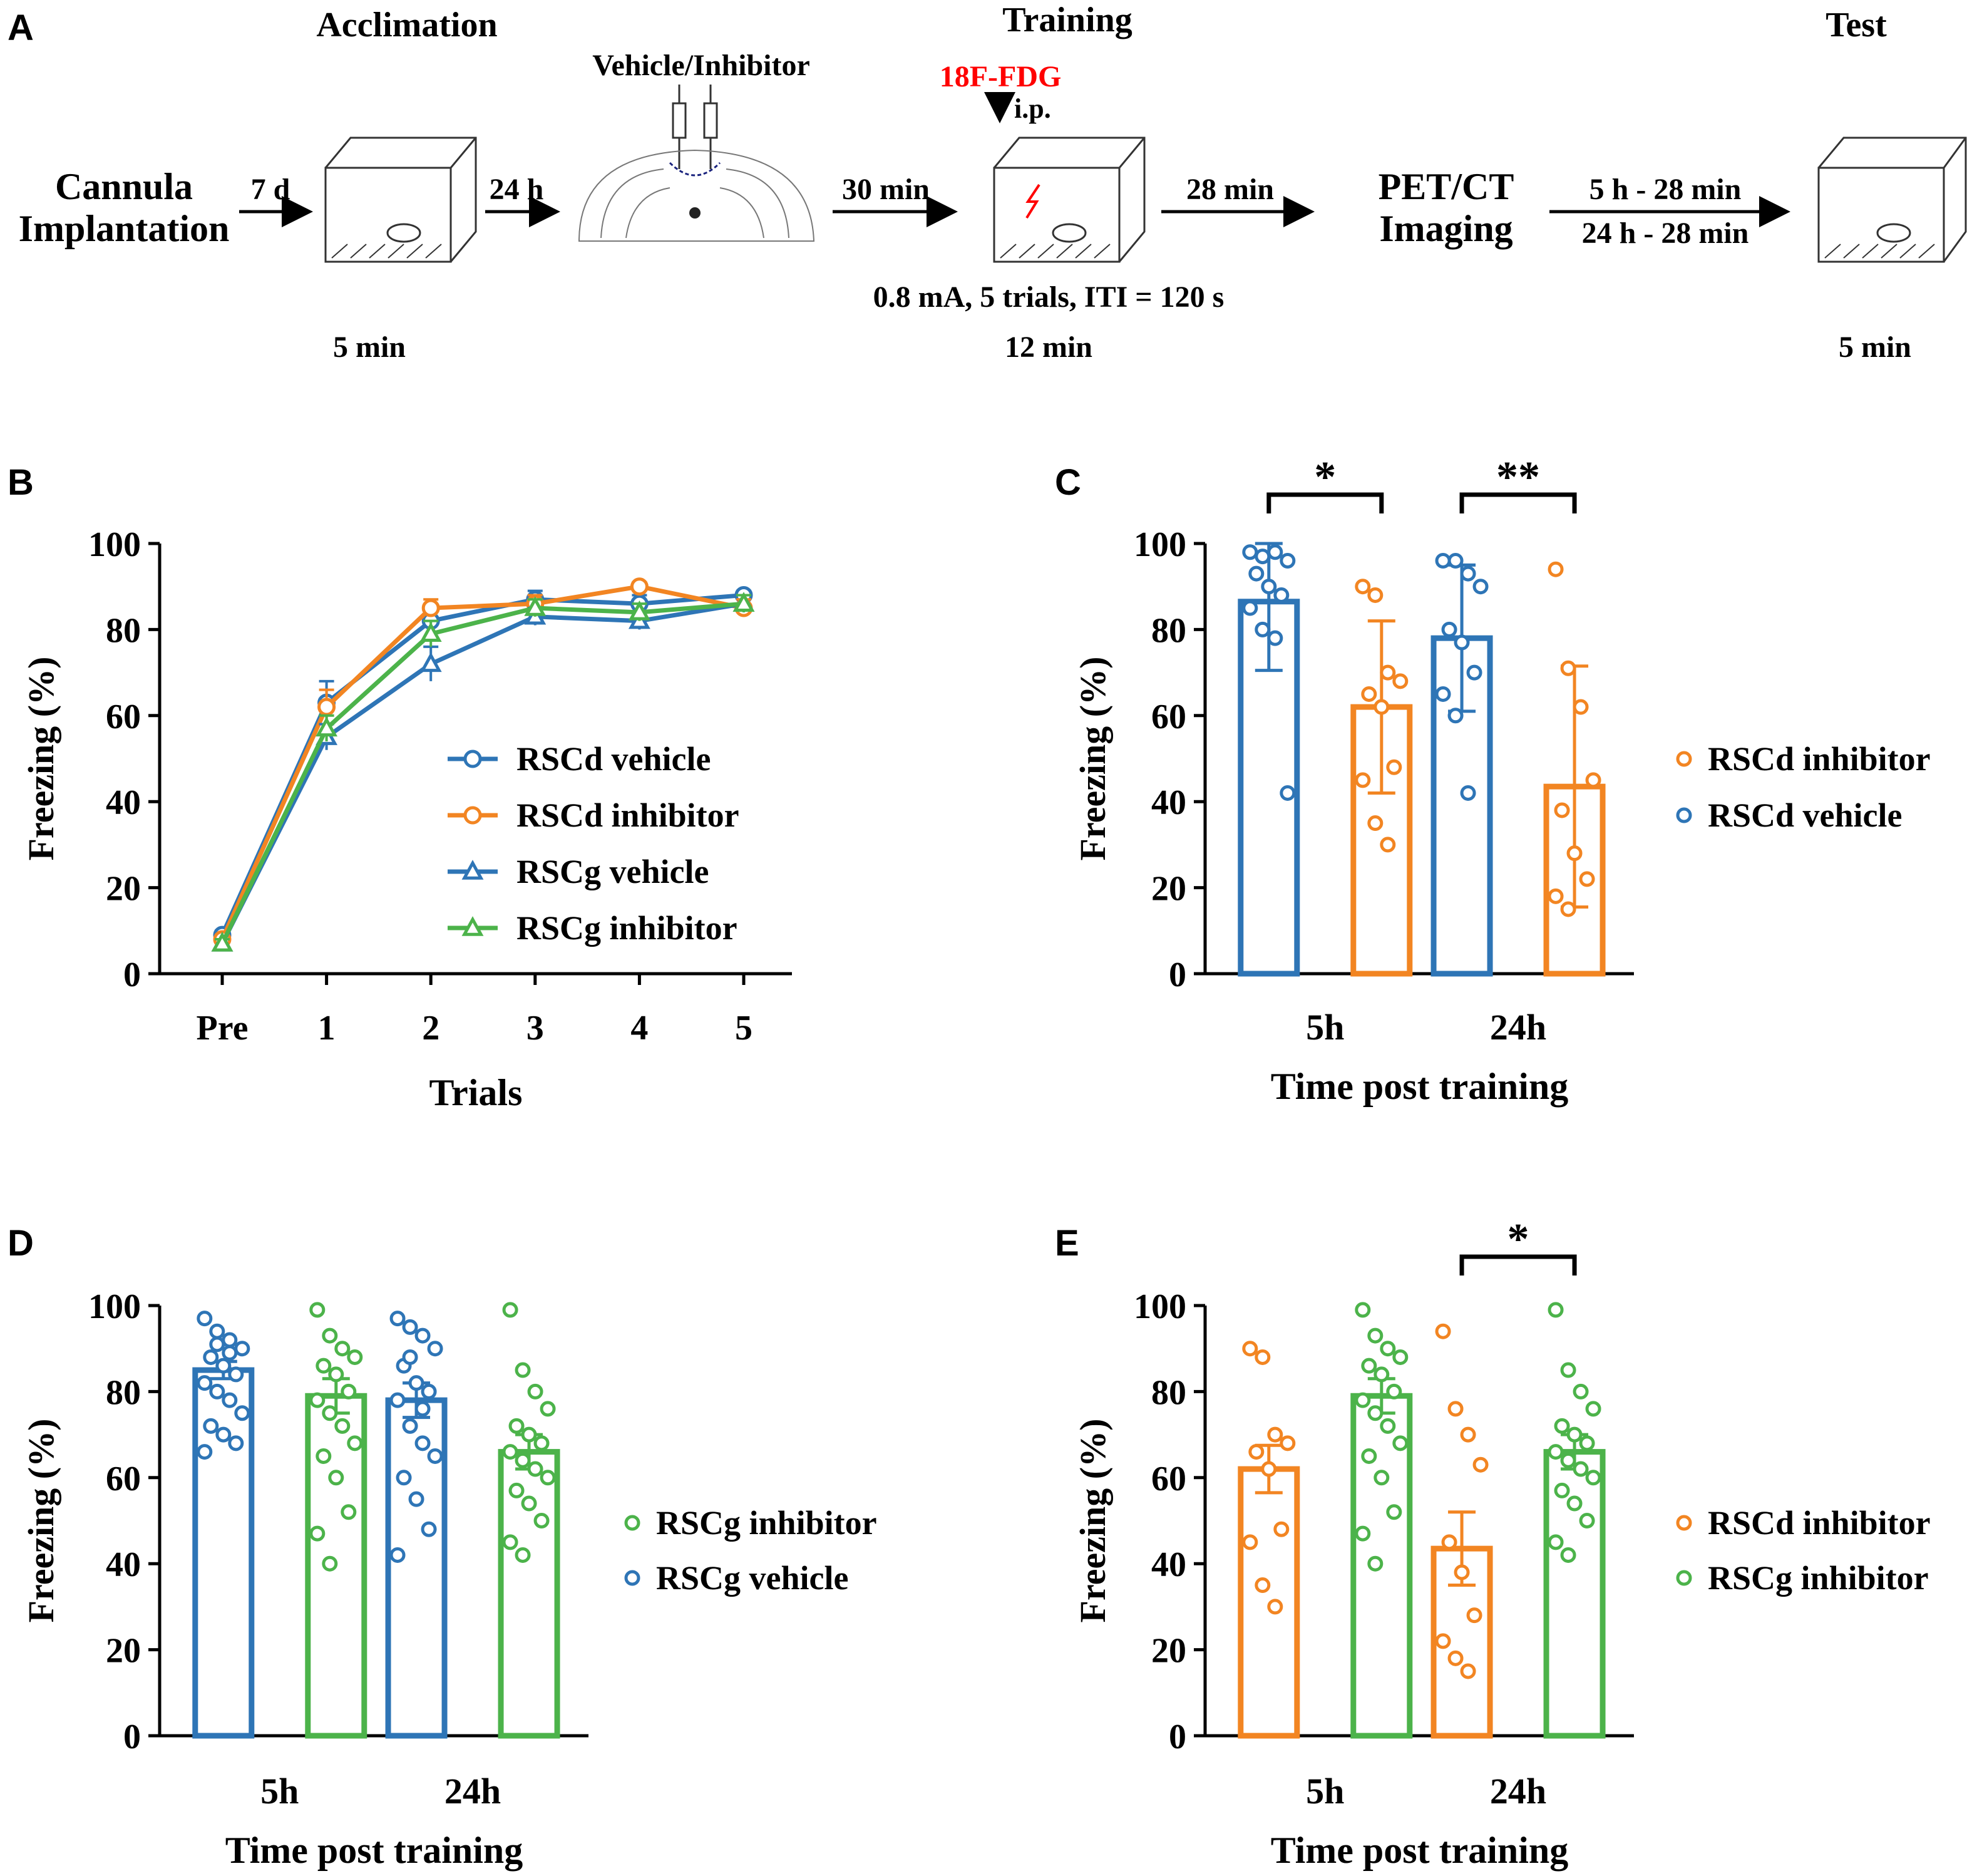 This screenshot has width=1972, height=1876. I want to click on panel-letter-d: D, so click(21, 1243).